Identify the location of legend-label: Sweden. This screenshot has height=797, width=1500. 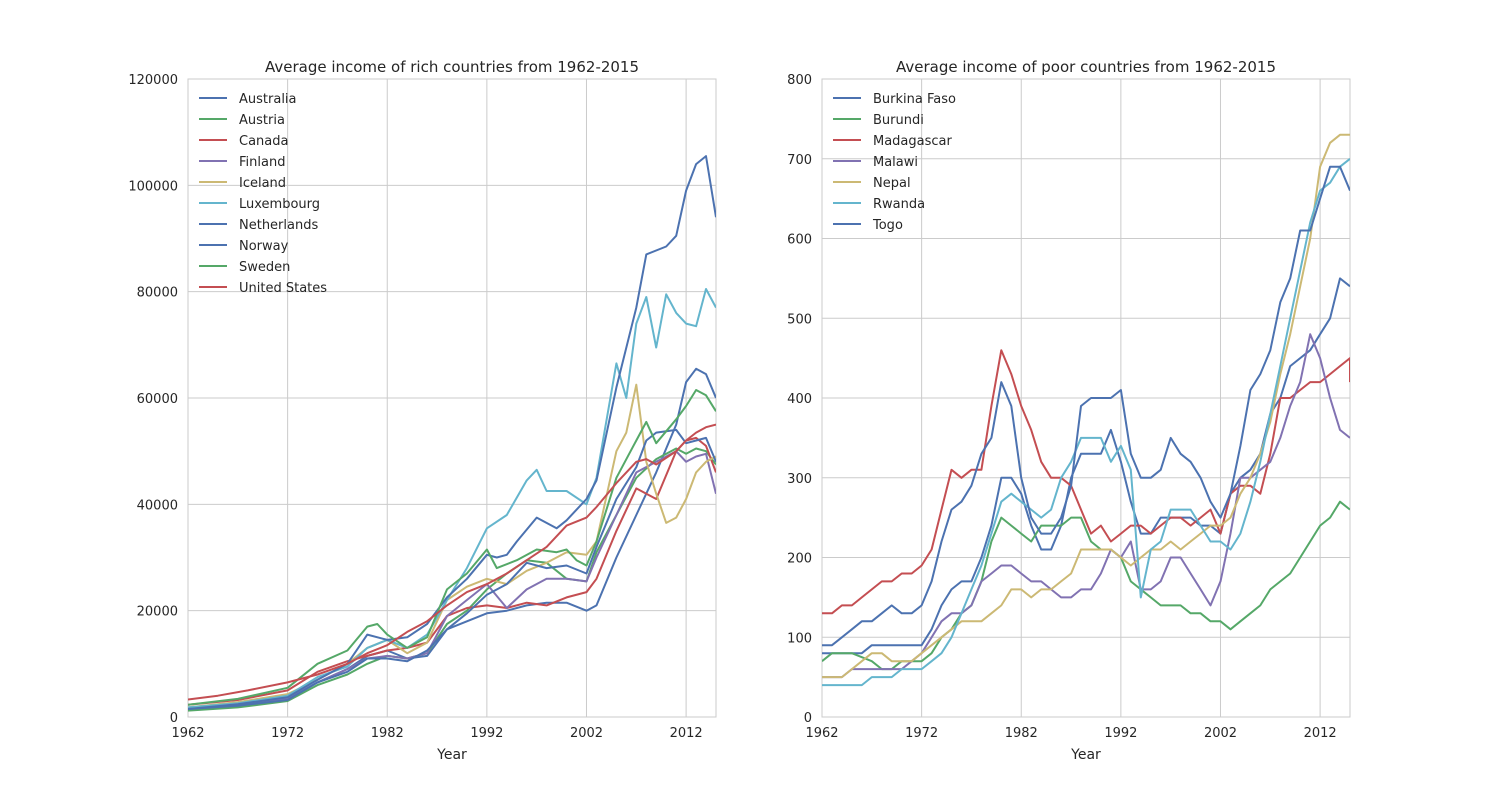
(264, 267).